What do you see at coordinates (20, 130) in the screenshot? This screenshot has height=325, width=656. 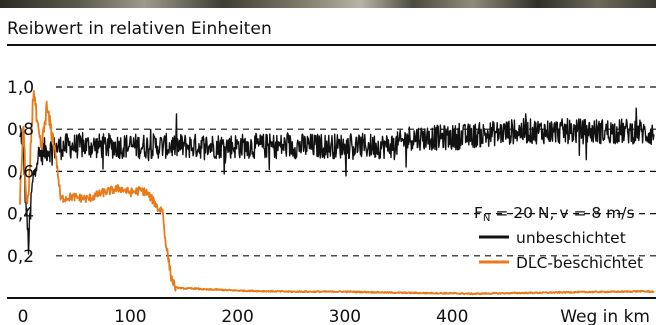 I see `y-tick-label-3: 0,8` at bounding box center [20, 130].